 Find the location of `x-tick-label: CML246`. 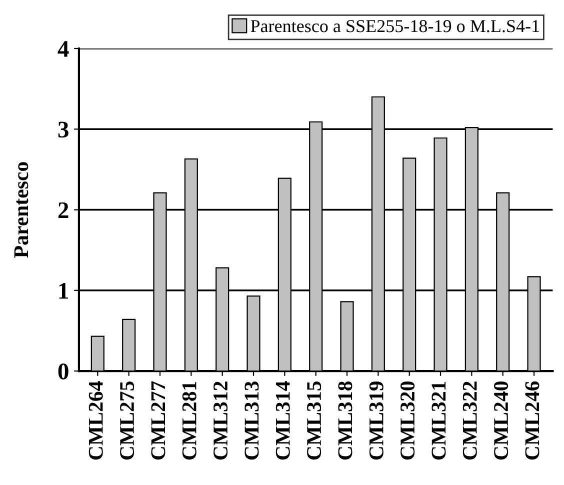

x-tick-label: CML246 is located at coordinates (532, 420).